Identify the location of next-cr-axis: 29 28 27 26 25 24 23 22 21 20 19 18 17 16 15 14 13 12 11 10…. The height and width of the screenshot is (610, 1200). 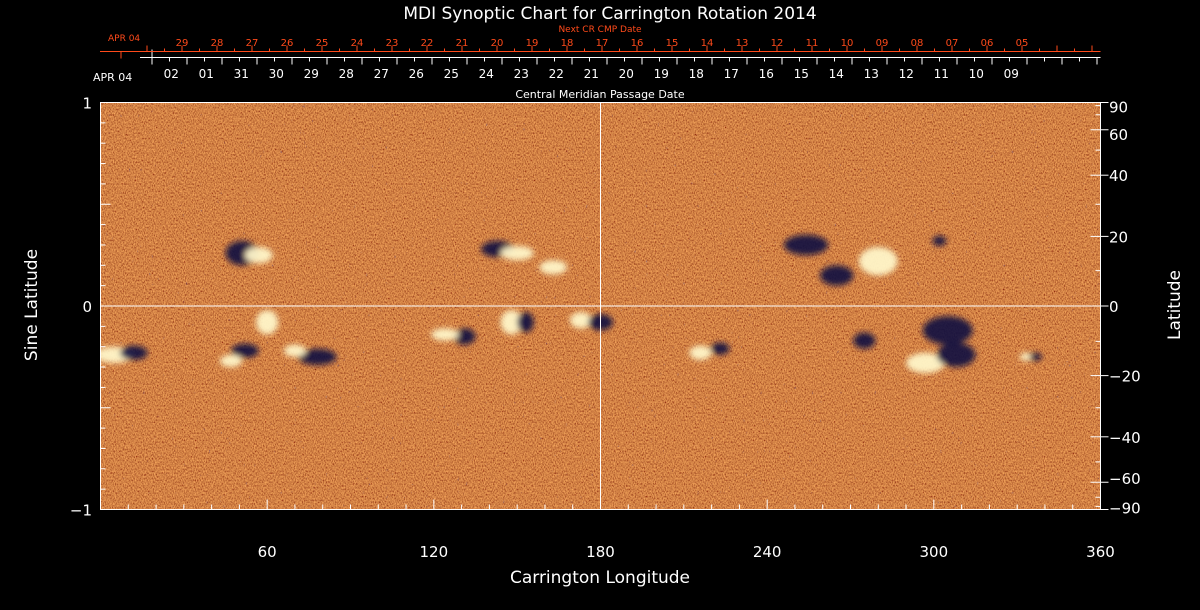
(600, 48).